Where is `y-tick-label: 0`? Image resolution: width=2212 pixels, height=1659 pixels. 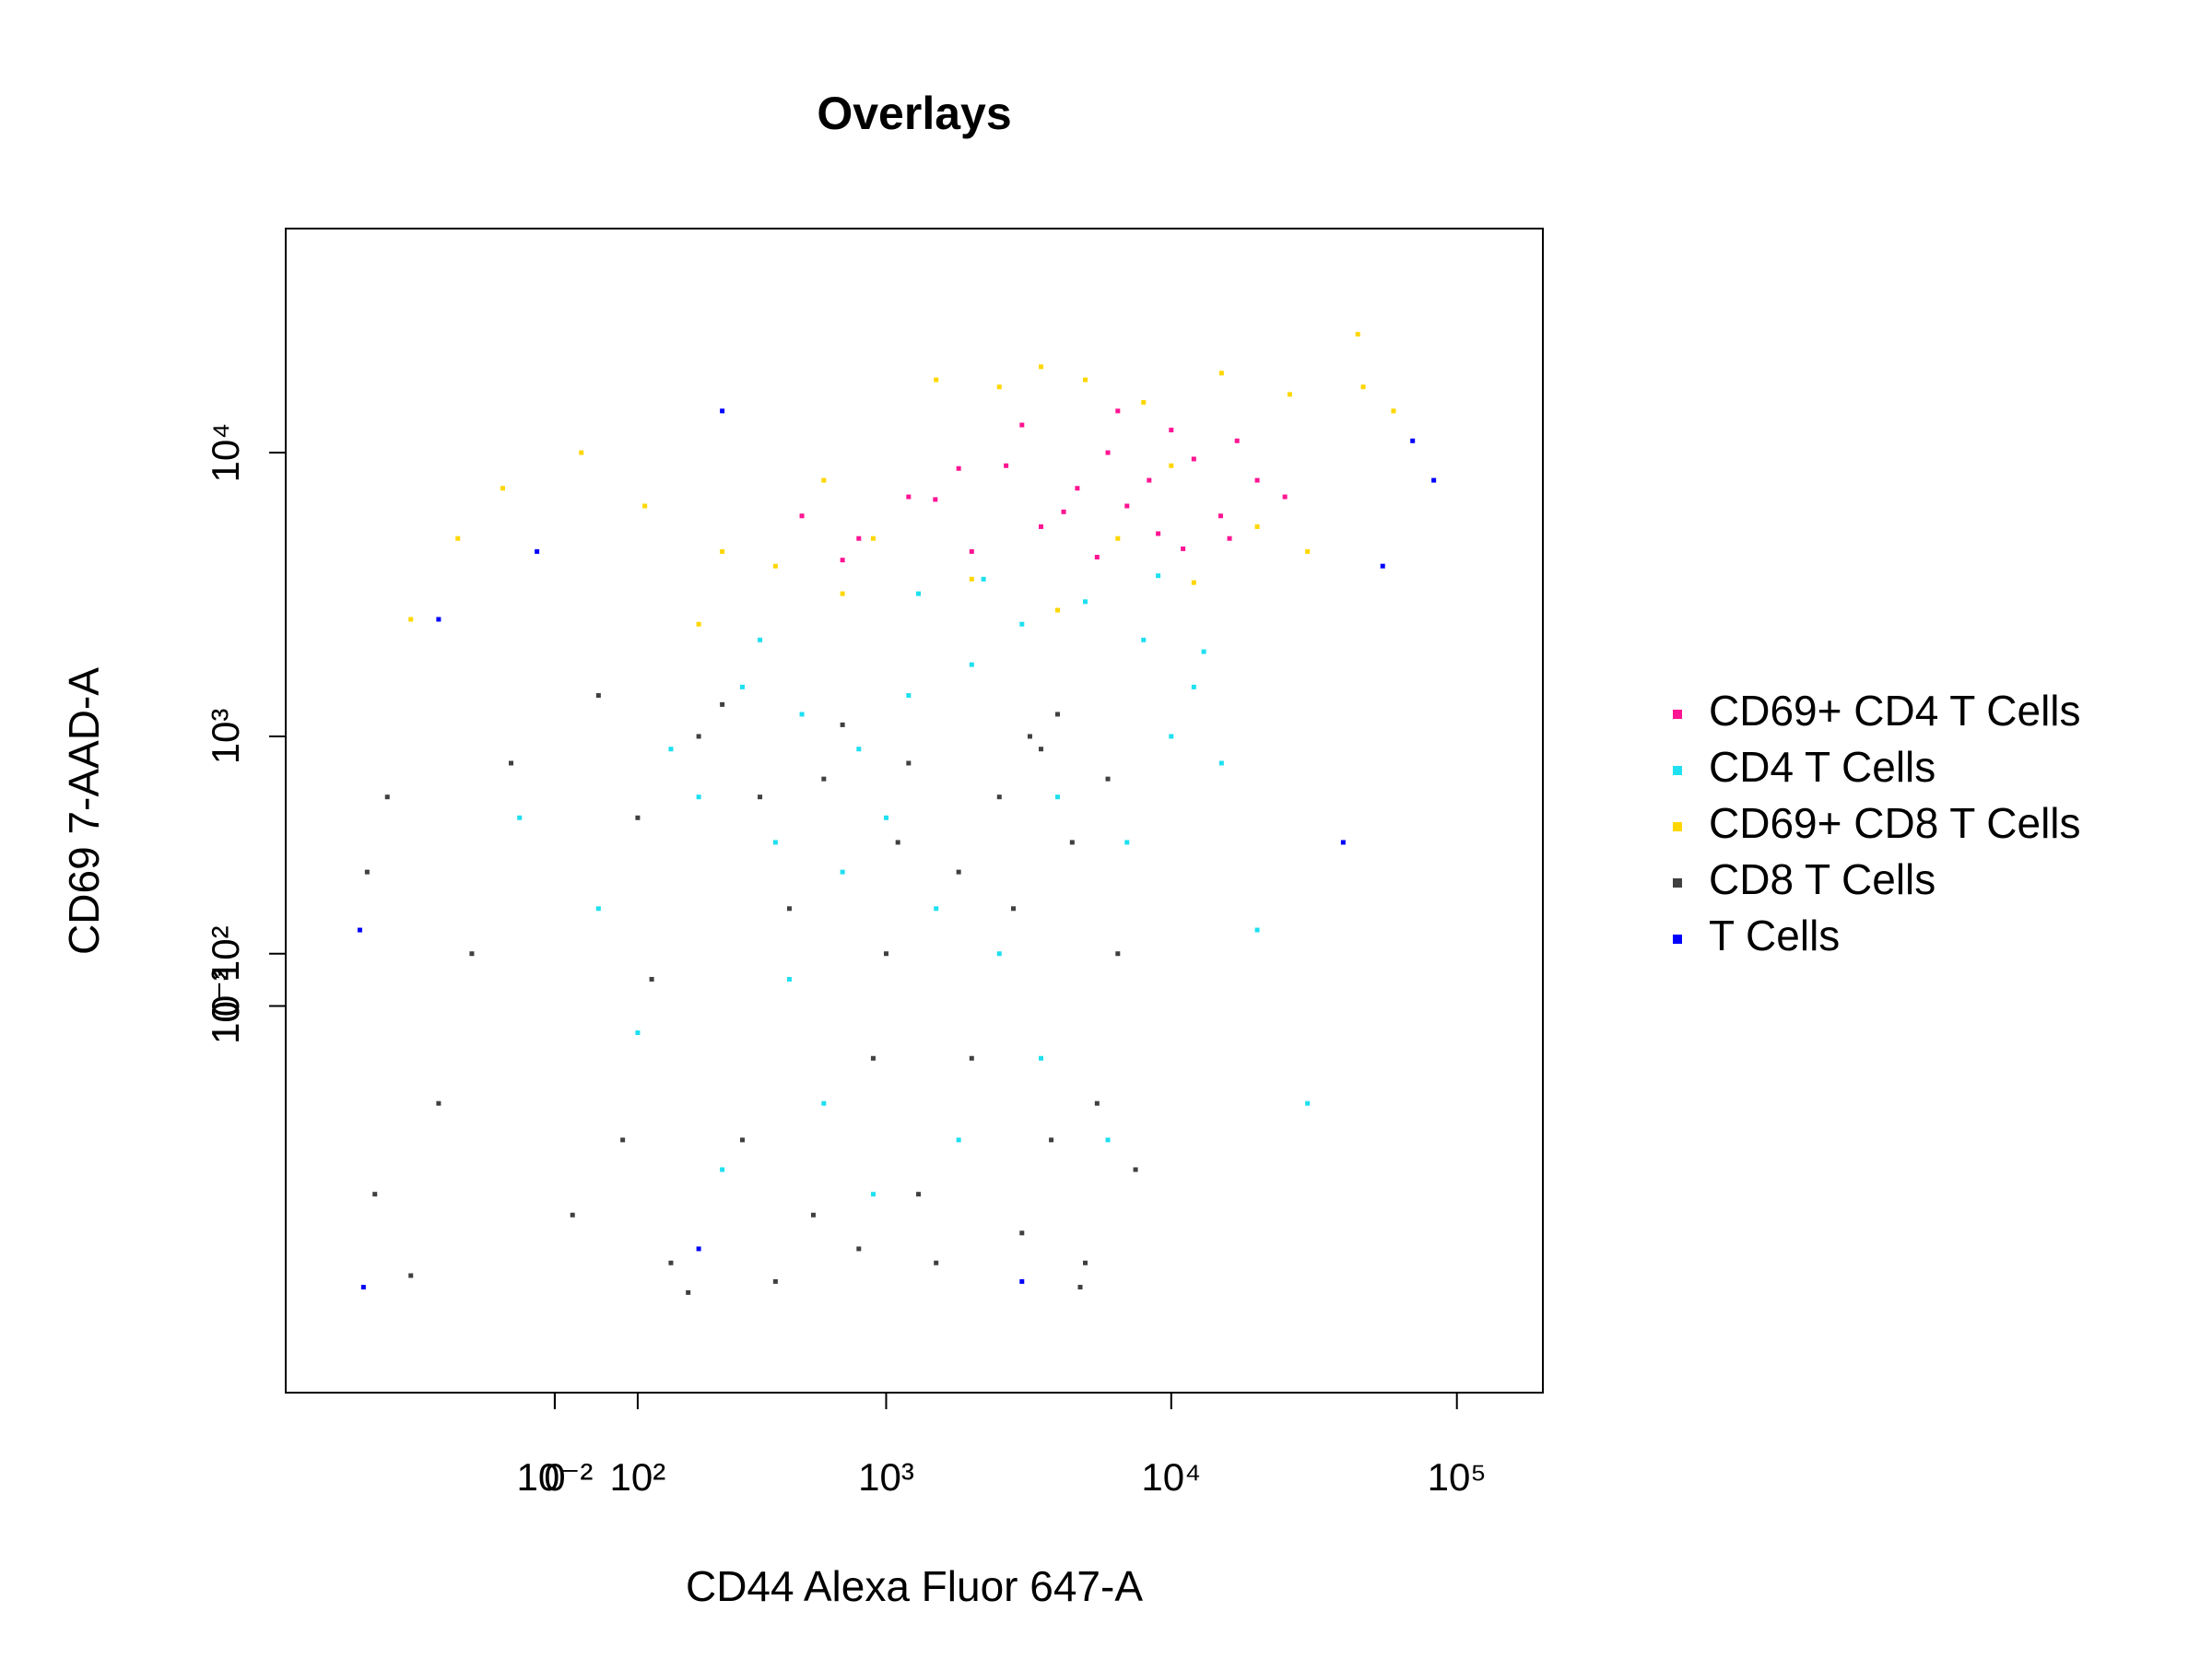
y-tick-label: 0 is located at coordinates (225, 1006).